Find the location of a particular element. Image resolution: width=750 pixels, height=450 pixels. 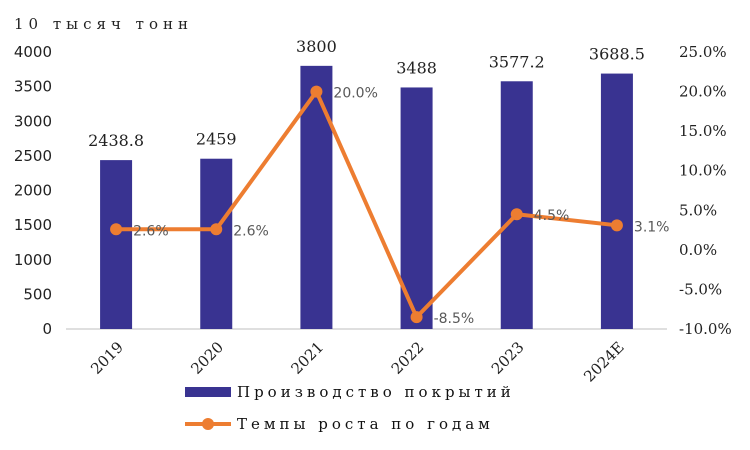

right-axis-tick-label: 5.0% is located at coordinates (698, 210).